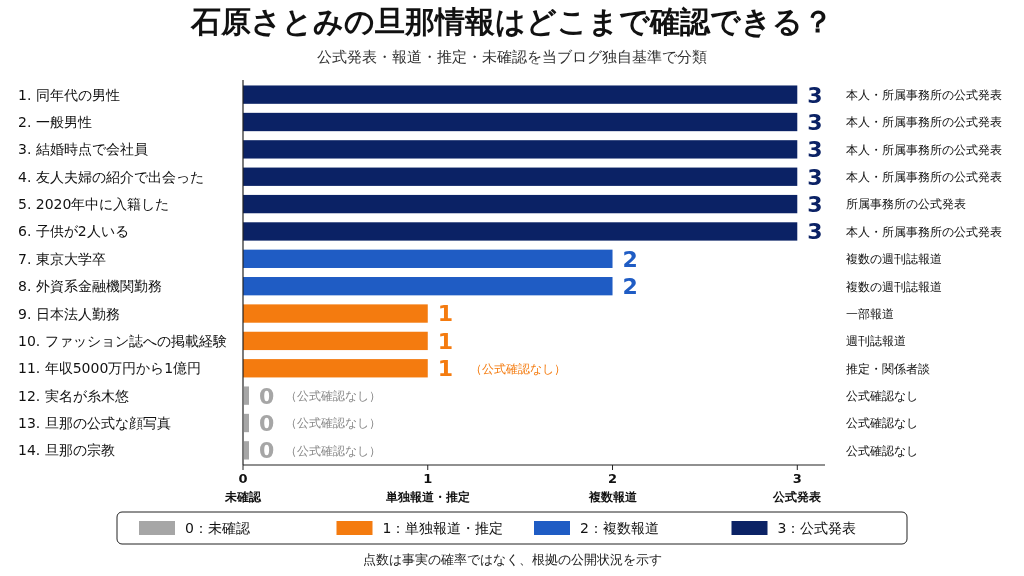 This screenshot has width=1024, height=576. I want to click on text: 一部報道, so click(870, 313).